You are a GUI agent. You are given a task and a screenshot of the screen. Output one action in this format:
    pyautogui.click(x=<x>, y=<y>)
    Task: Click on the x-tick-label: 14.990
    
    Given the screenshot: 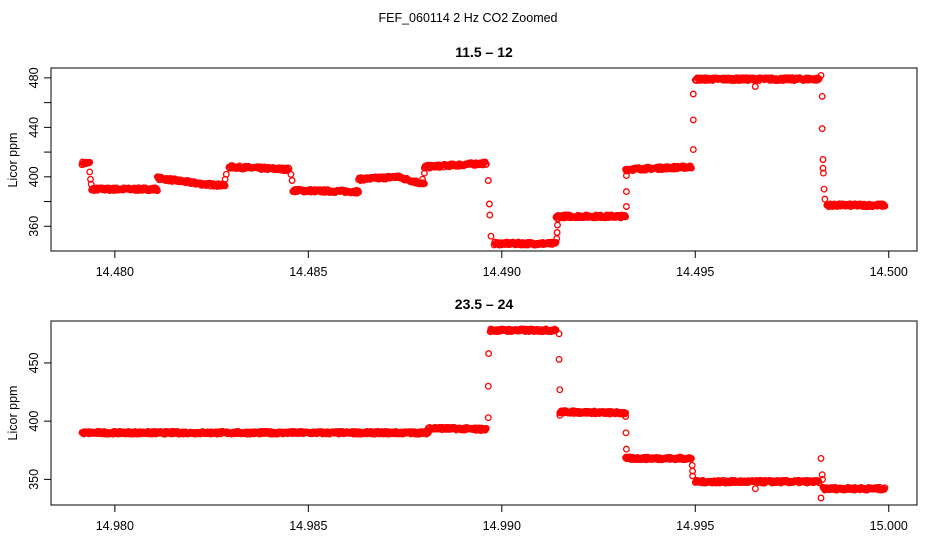 What is the action you would take?
    pyautogui.click(x=502, y=526)
    